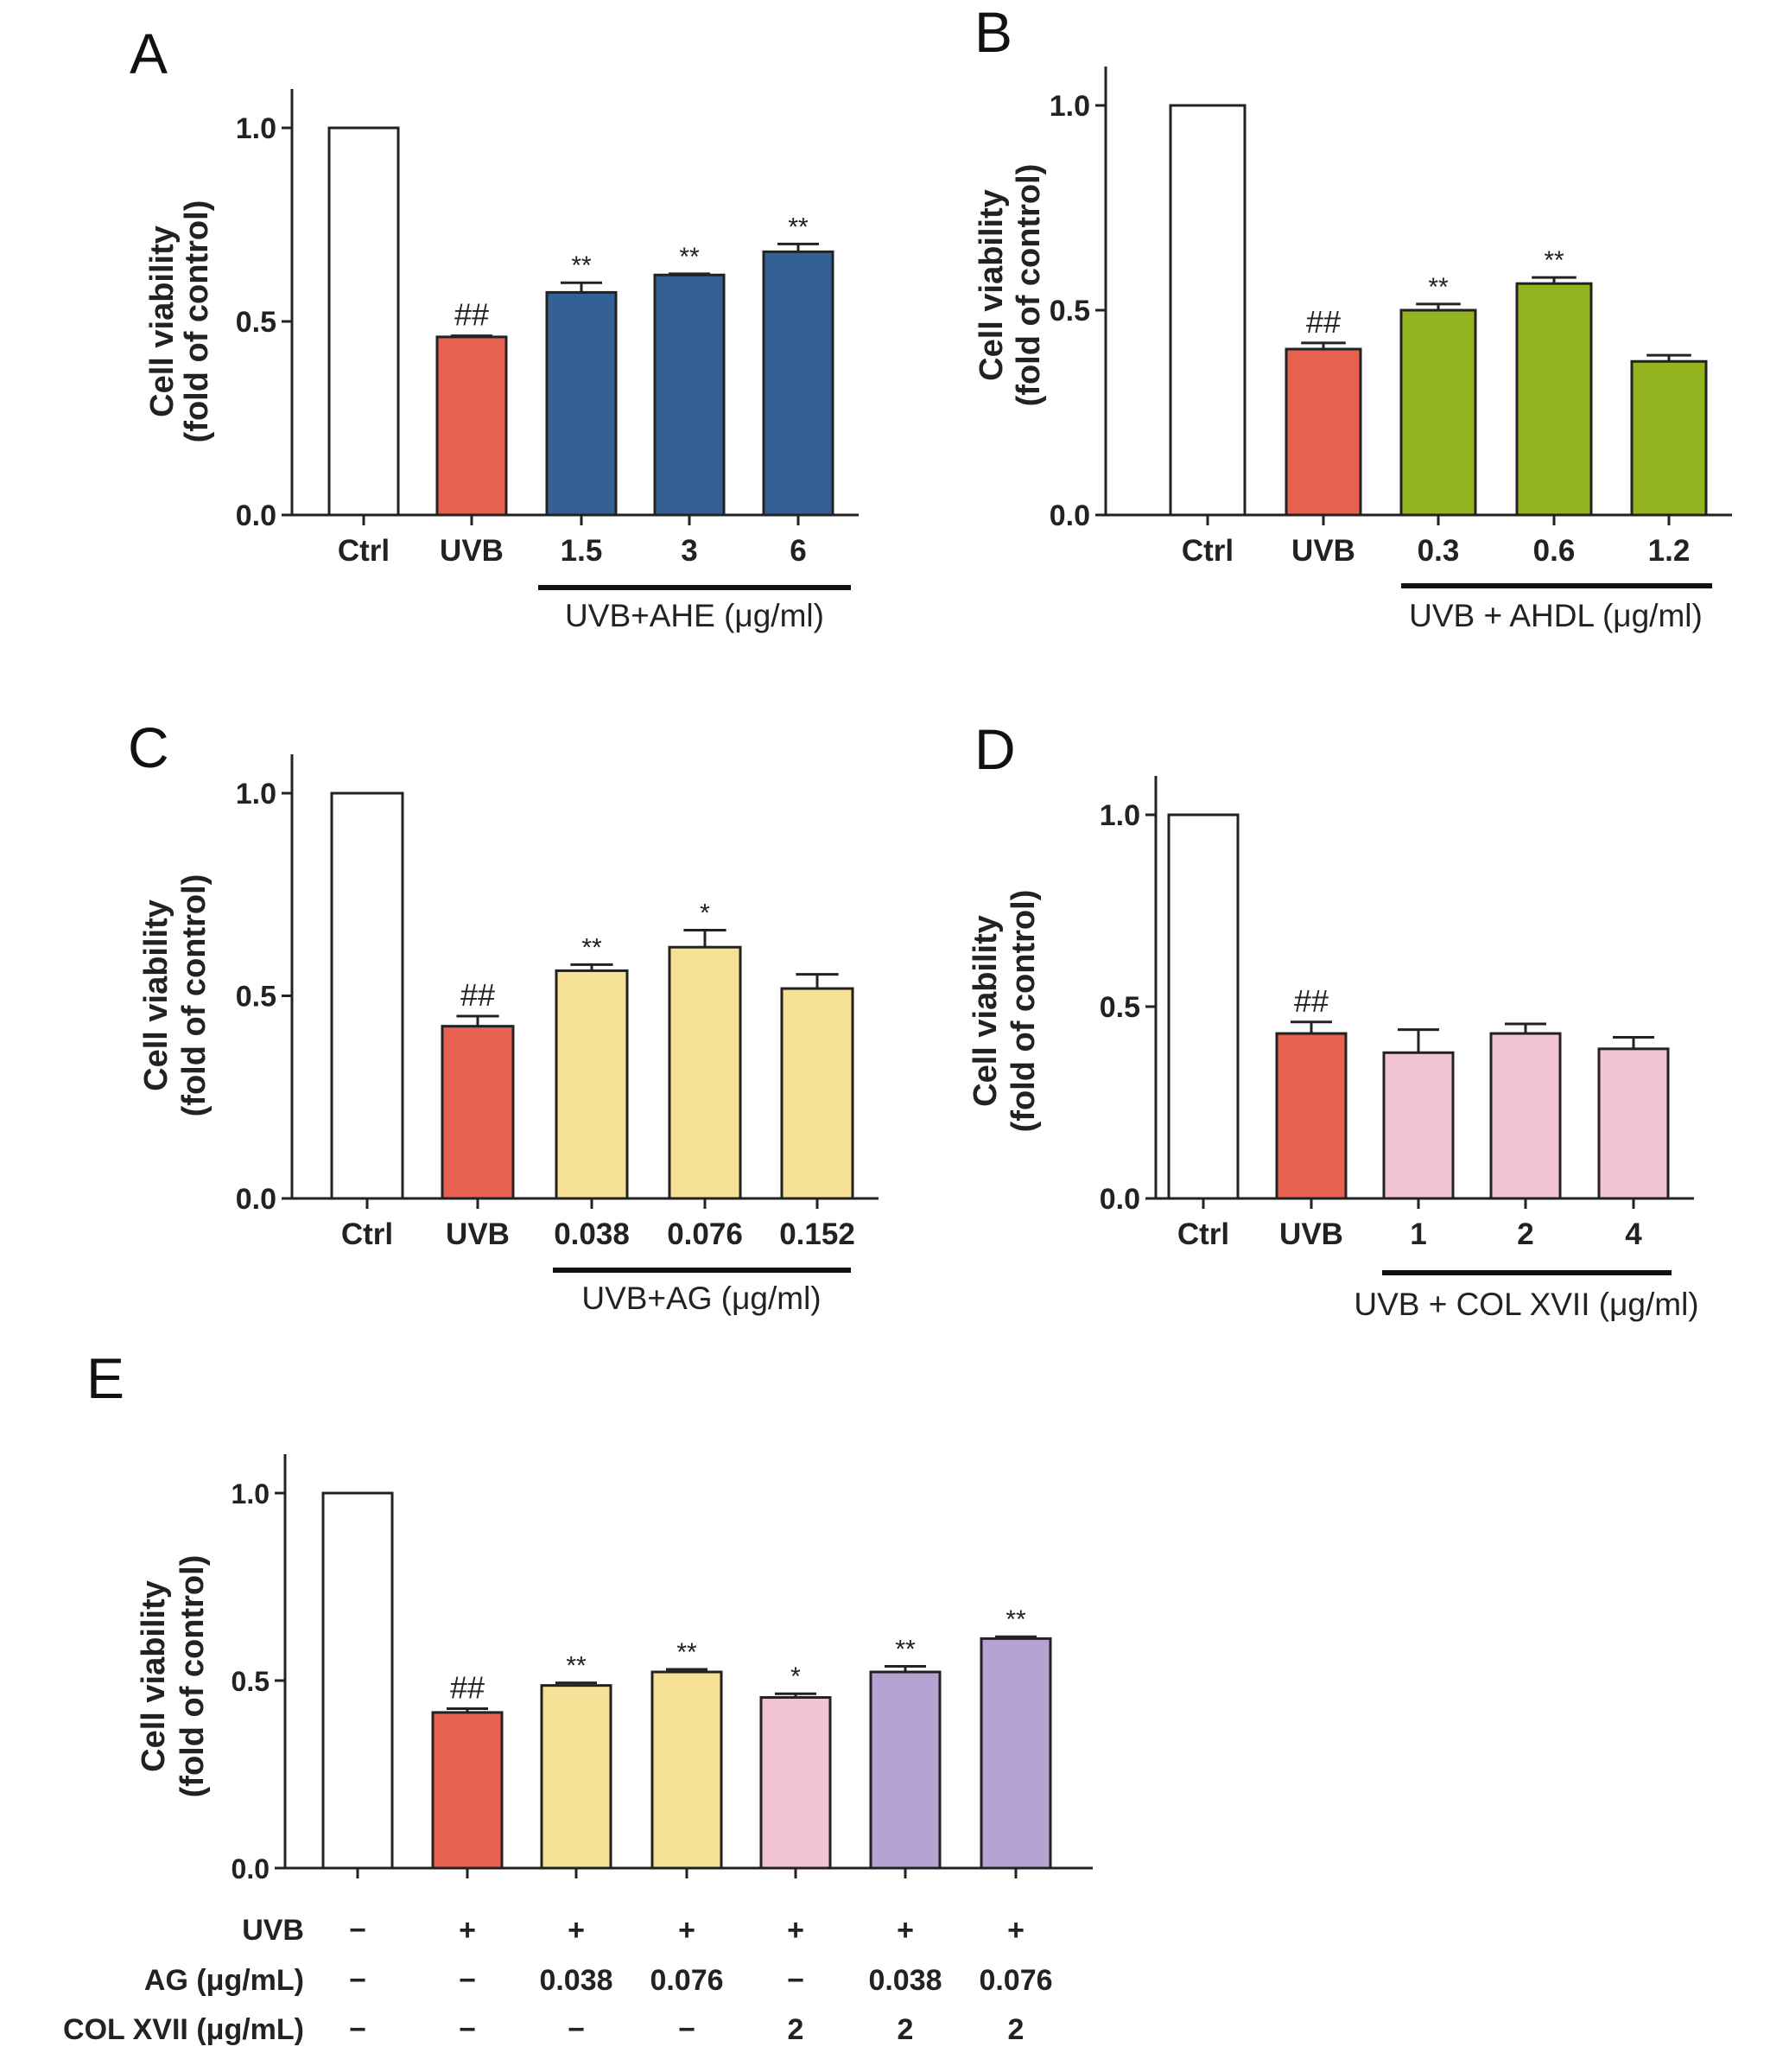  Describe the element at coordinates (1439, 551) in the screenshot. I see `x-tick-label: 0.3` at that location.